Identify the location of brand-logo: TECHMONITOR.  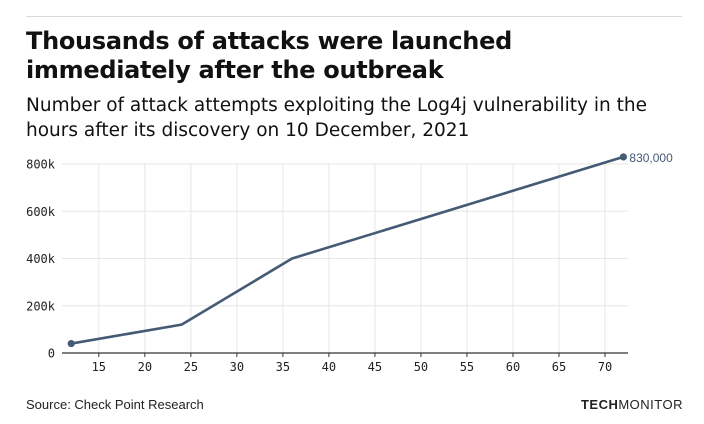
(632, 404).